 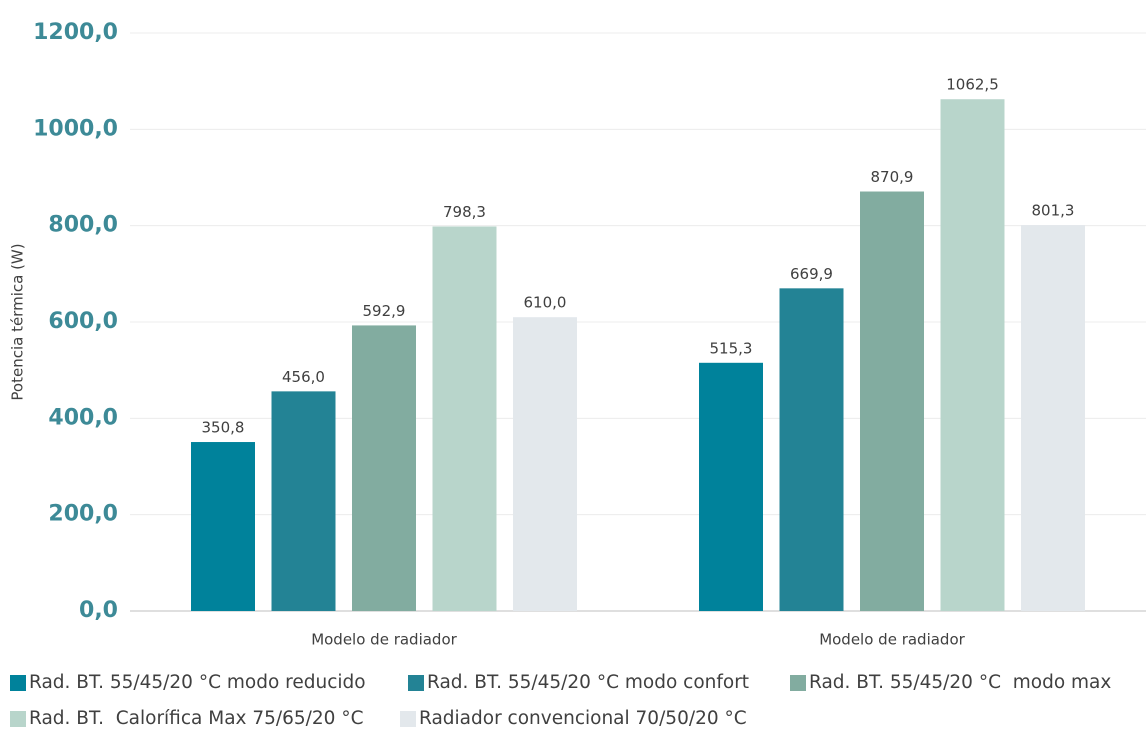 What do you see at coordinates (83, 514) in the screenshot?
I see `y-tick-label: 200,0` at bounding box center [83, 514].